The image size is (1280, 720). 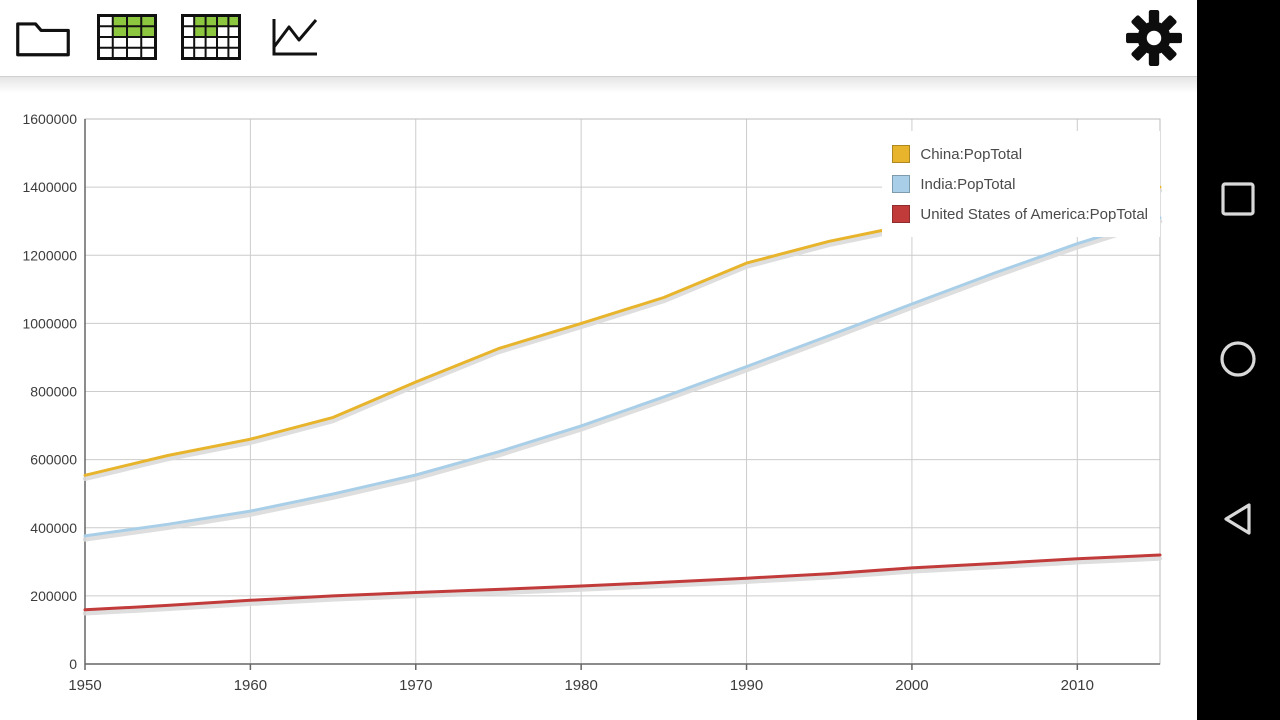 I want to click on pivot-table-button, so click(x=211, y=38).